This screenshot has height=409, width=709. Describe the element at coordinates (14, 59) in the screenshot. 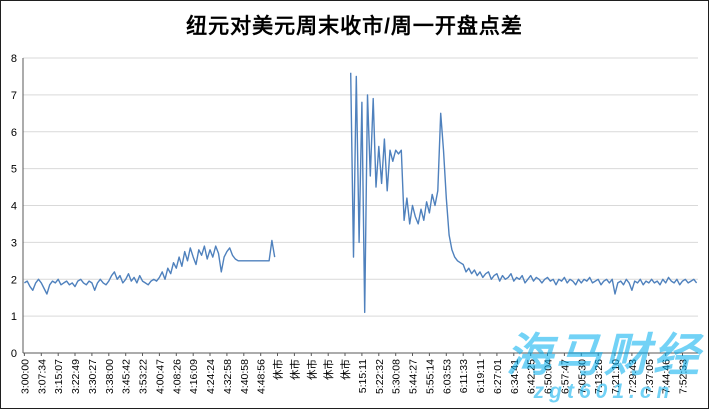

I see `y-tick-label: 8` at that location.